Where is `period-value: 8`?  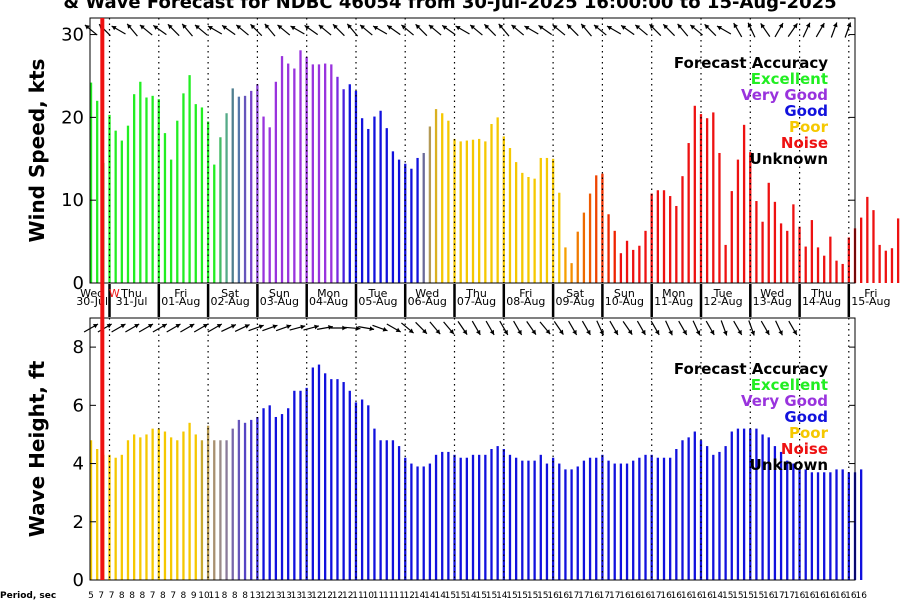 period-value: 8 is located at coordinates (245, 595).